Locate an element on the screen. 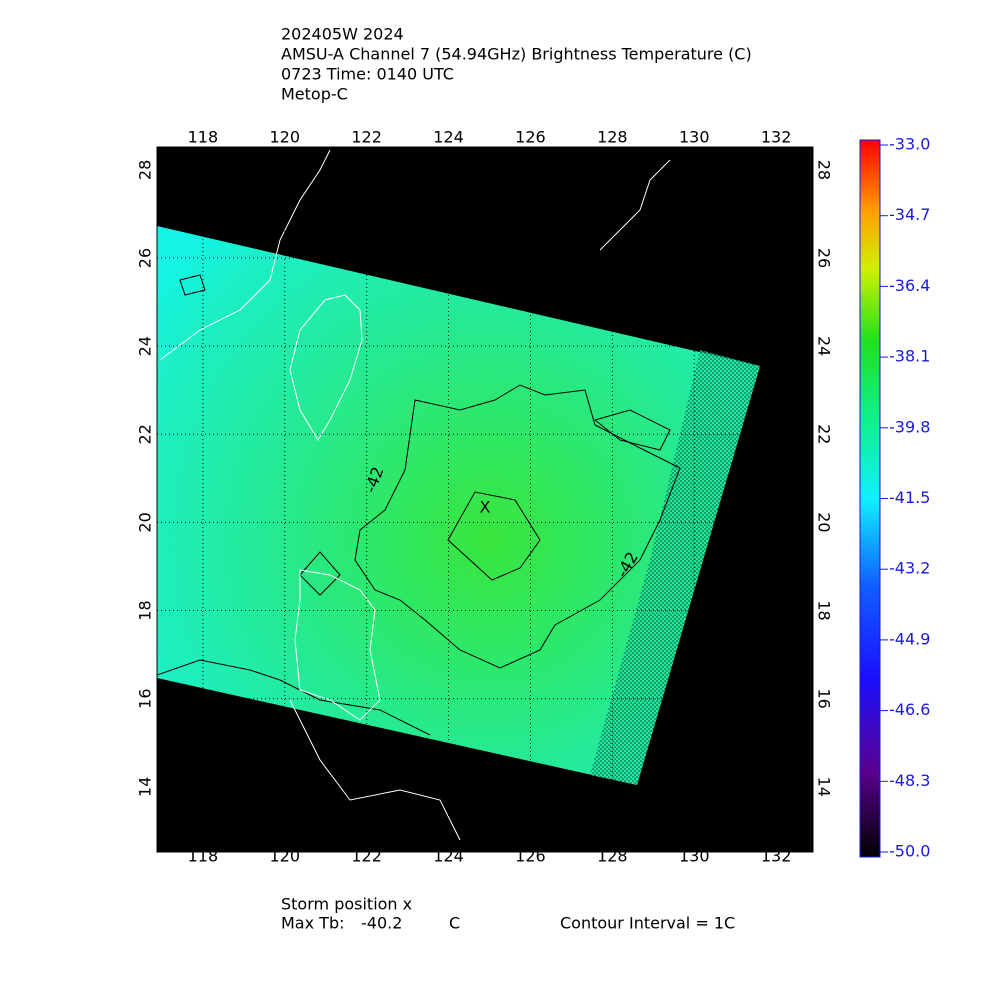  swath-edge is located at coordinates (675, 567).